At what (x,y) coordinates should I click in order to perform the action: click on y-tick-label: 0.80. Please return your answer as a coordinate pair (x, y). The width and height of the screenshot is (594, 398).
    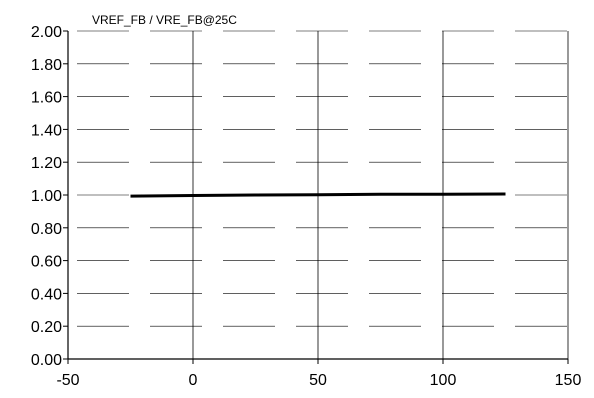
    Looking at the image, I should click on (46, 229).